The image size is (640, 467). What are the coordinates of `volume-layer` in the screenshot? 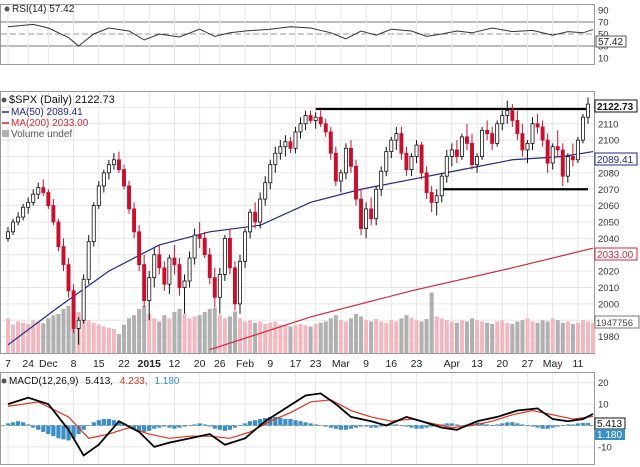 It's located at (300, 322).